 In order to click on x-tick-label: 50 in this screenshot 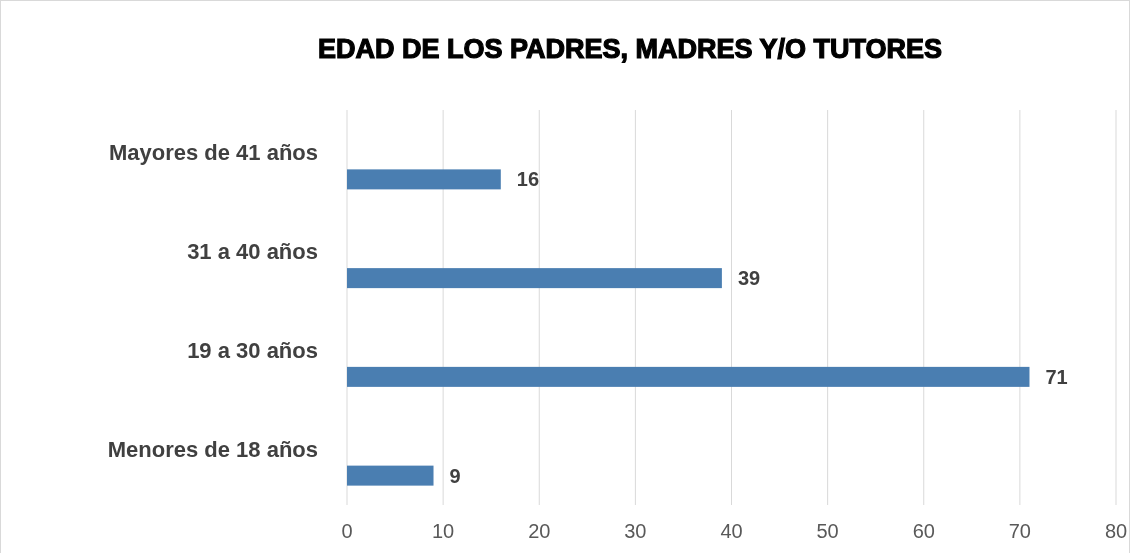, I will do `click(827, 531)`.